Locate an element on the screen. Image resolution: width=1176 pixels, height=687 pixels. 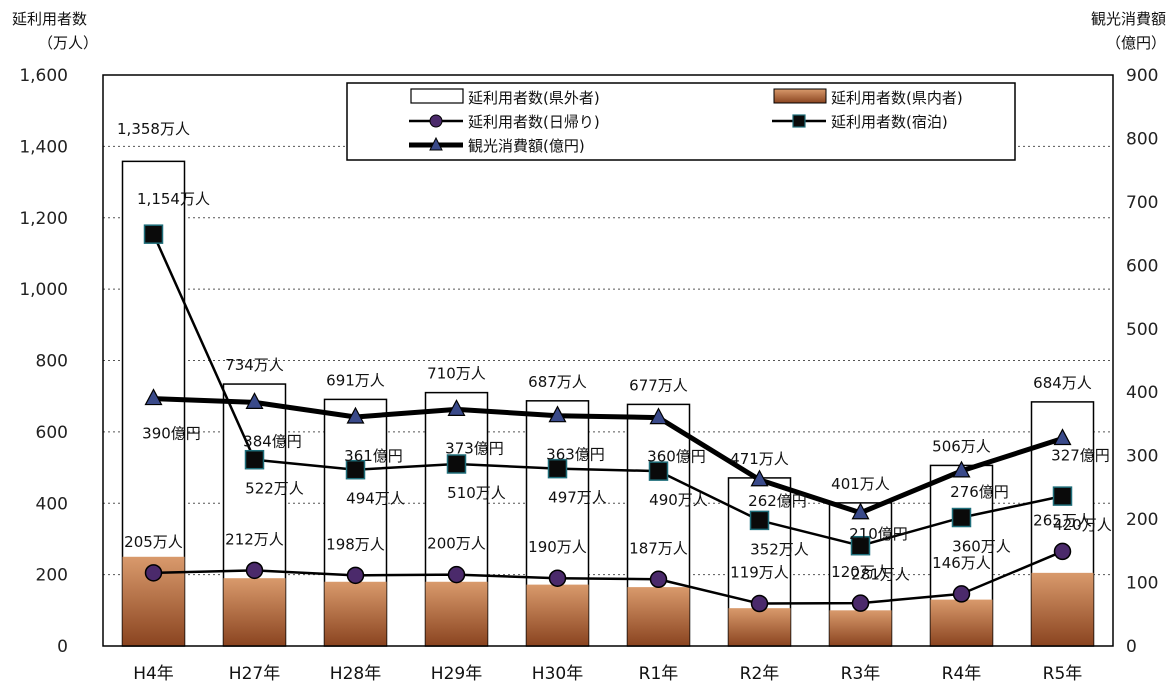
label-spending: 363億円 is located at coordinates (575, 455).